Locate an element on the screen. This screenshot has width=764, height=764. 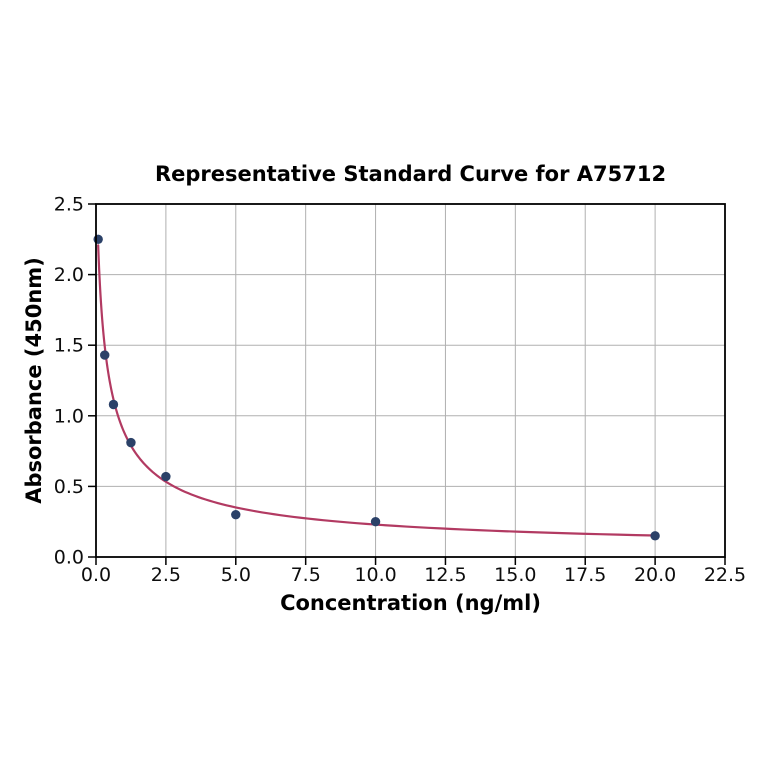
y-tick-label: 0.0 is located at coordinates (69, 558).